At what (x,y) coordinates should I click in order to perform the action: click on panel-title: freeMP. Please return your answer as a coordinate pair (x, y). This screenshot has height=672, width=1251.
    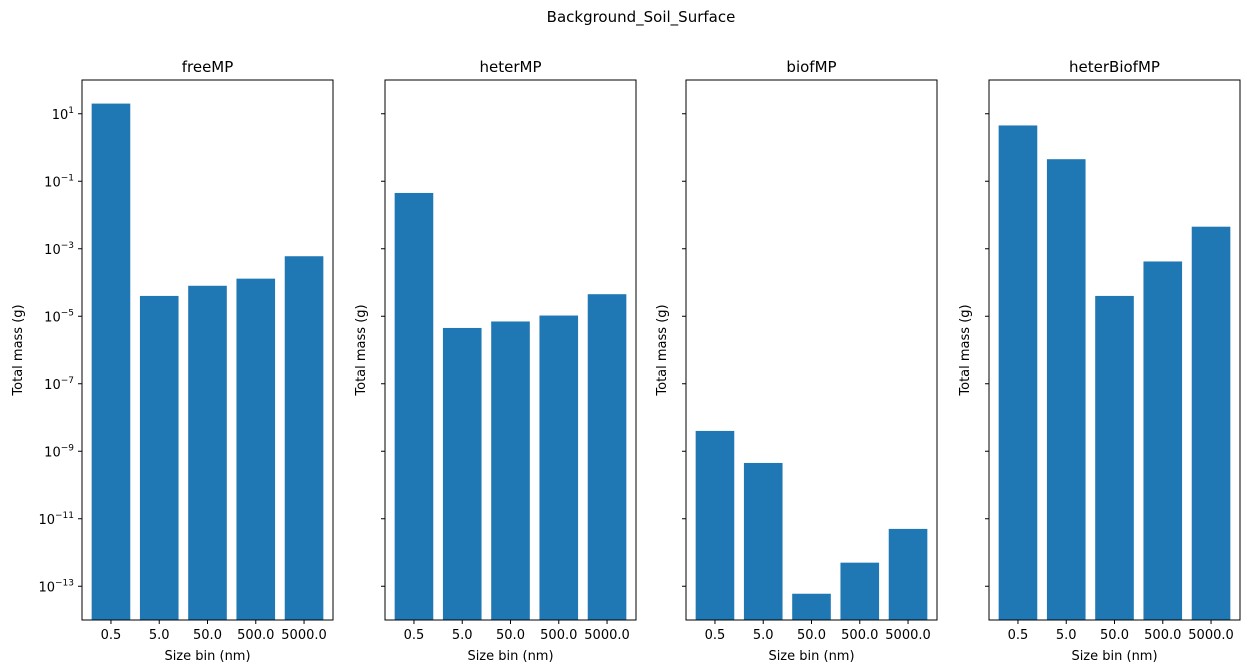
    Looking at the image, I should click on (208, 67).